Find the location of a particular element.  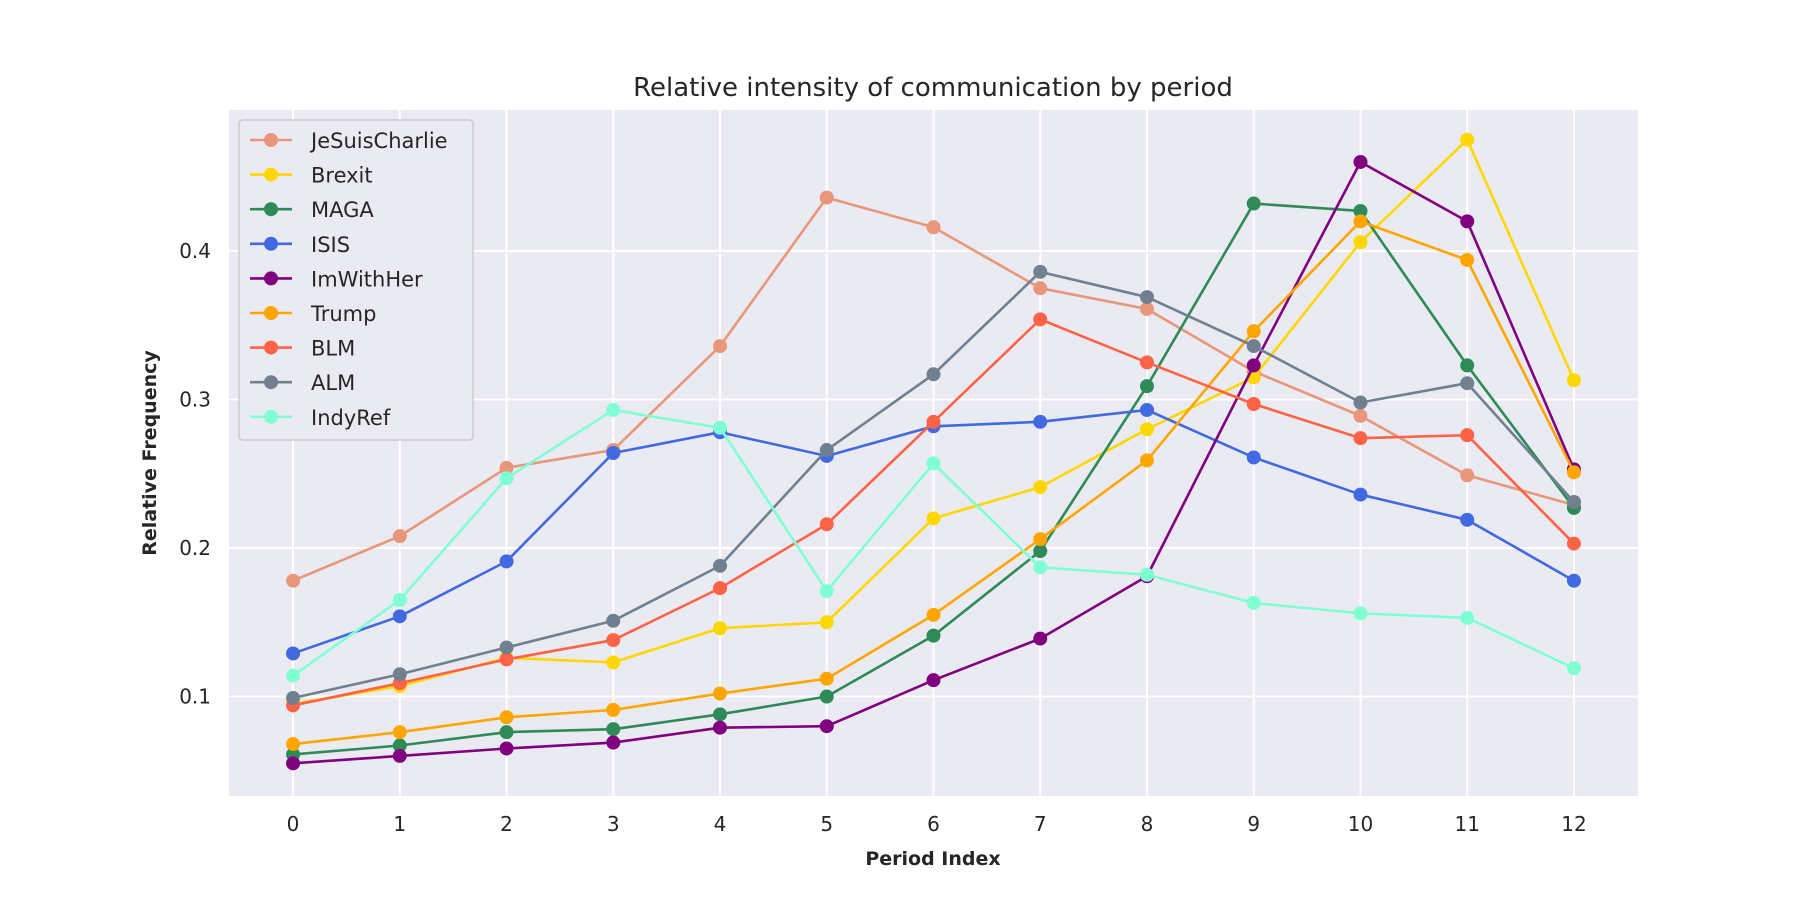

legend-entry: JeSuisCharlie is located at coordinates (349, 141).